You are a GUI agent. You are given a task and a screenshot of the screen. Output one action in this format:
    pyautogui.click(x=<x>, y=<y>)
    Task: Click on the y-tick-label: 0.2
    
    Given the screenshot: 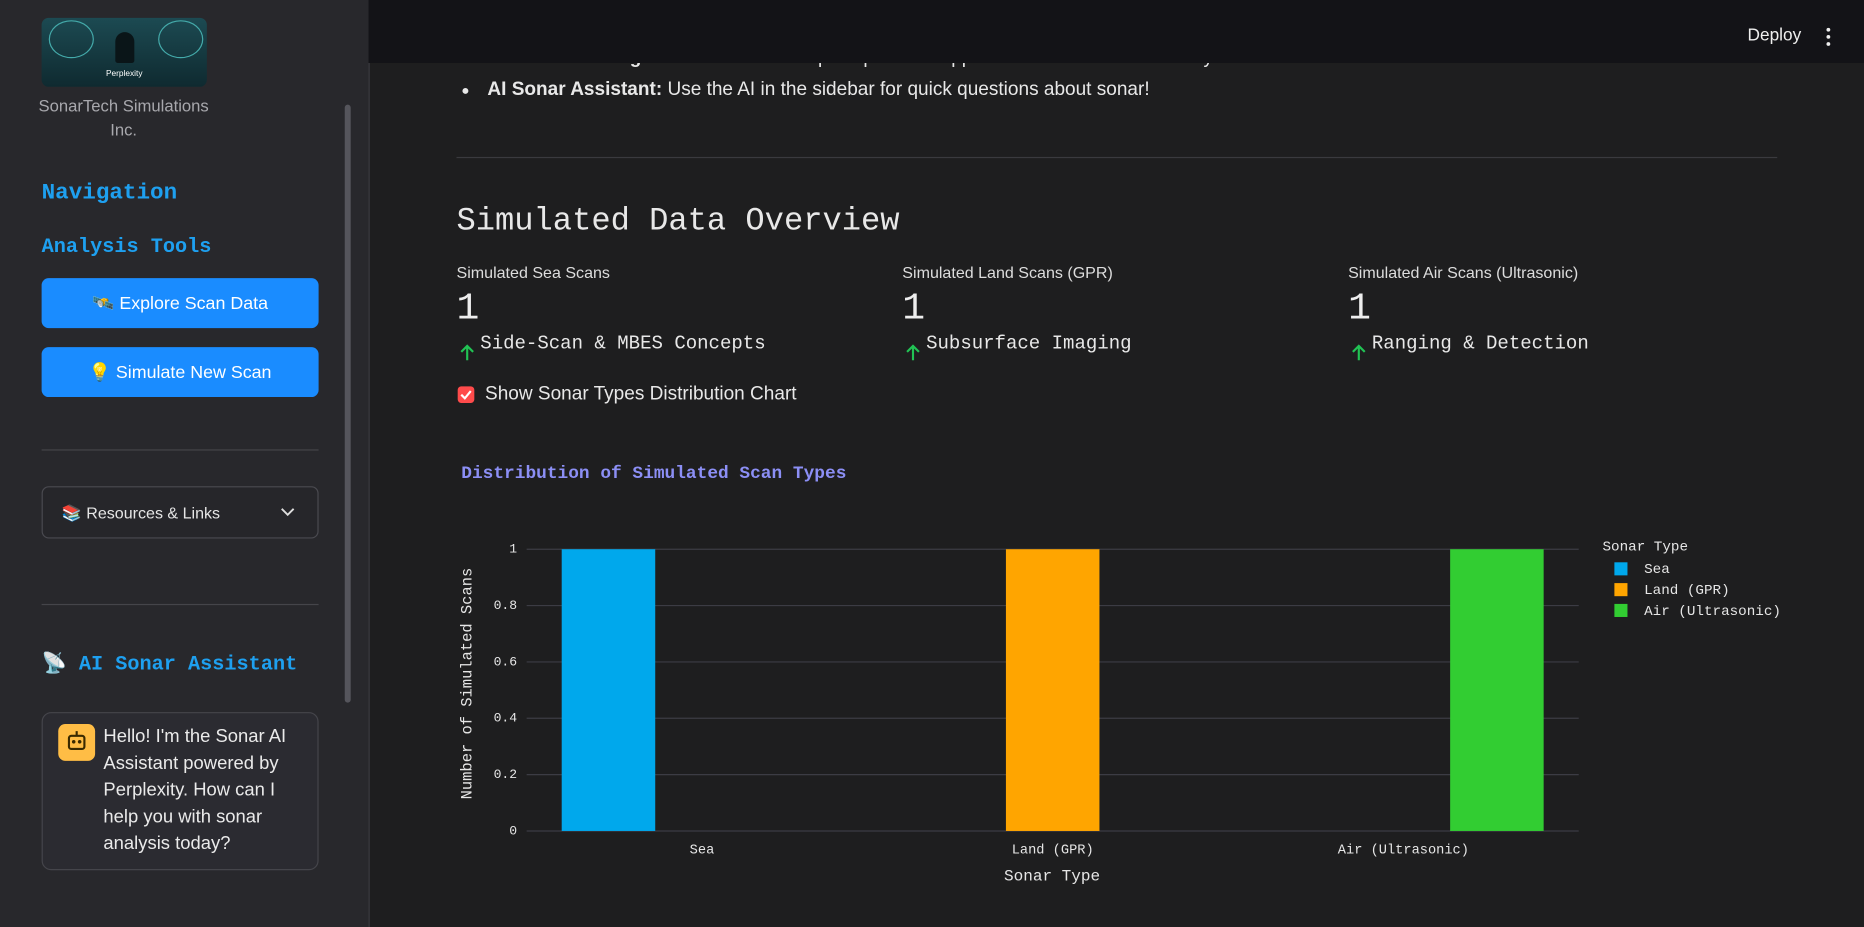 What is the action you would take?
    pyautogui.click(x=506, y=774)
    